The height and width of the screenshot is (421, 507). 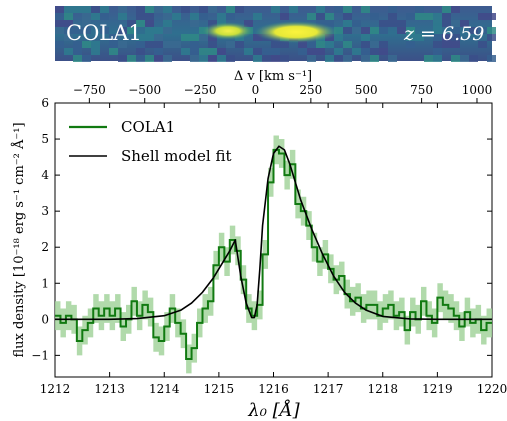 I want to click on top-tick-label: −750, so click(x=89, y=90).